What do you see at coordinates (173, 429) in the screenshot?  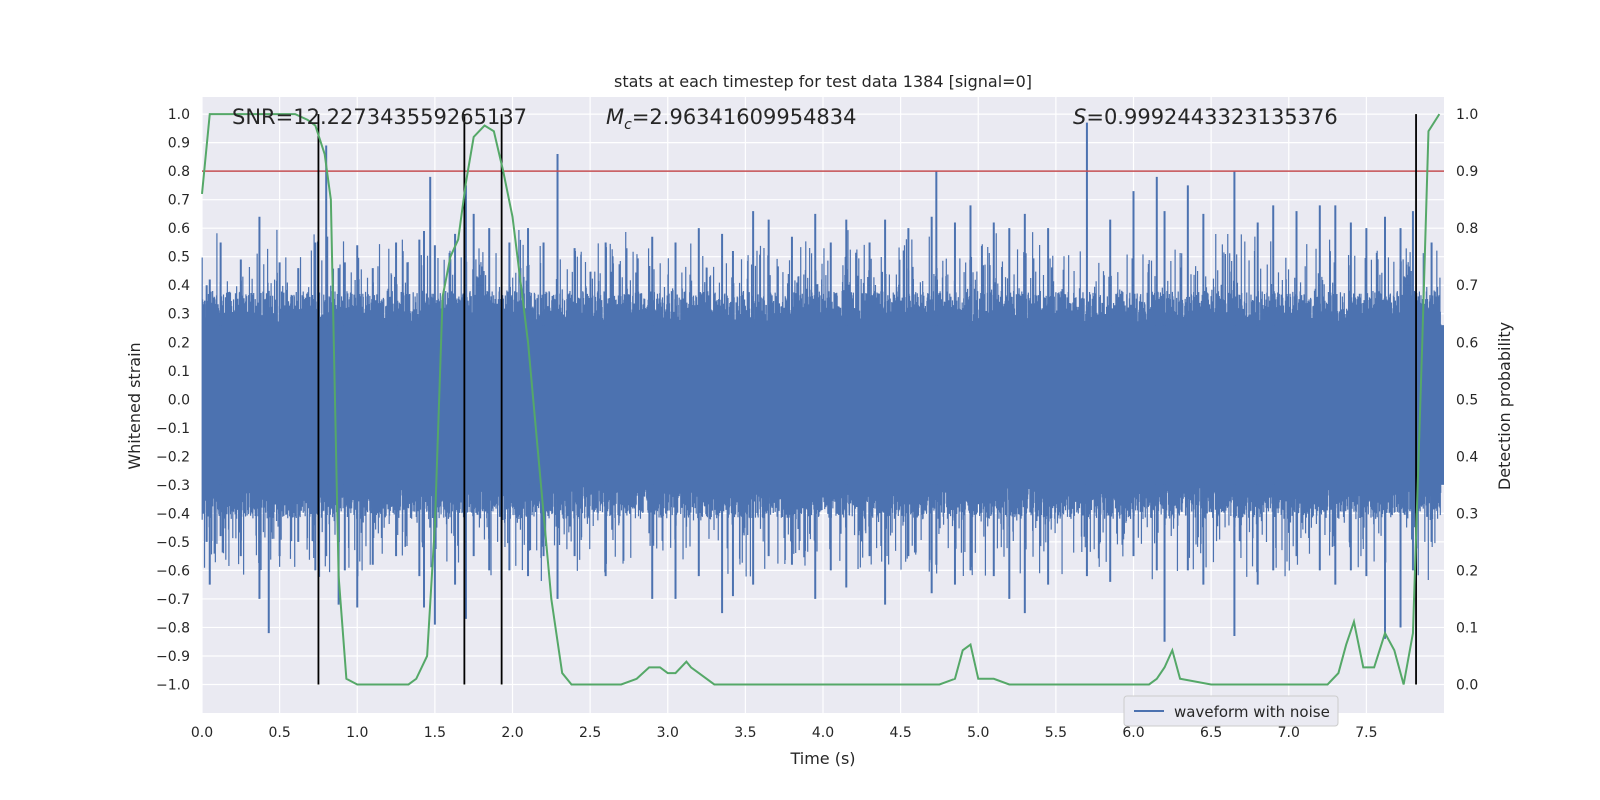 I see `y-tick-label-left: −0.1` at bounding box center [173, 429].